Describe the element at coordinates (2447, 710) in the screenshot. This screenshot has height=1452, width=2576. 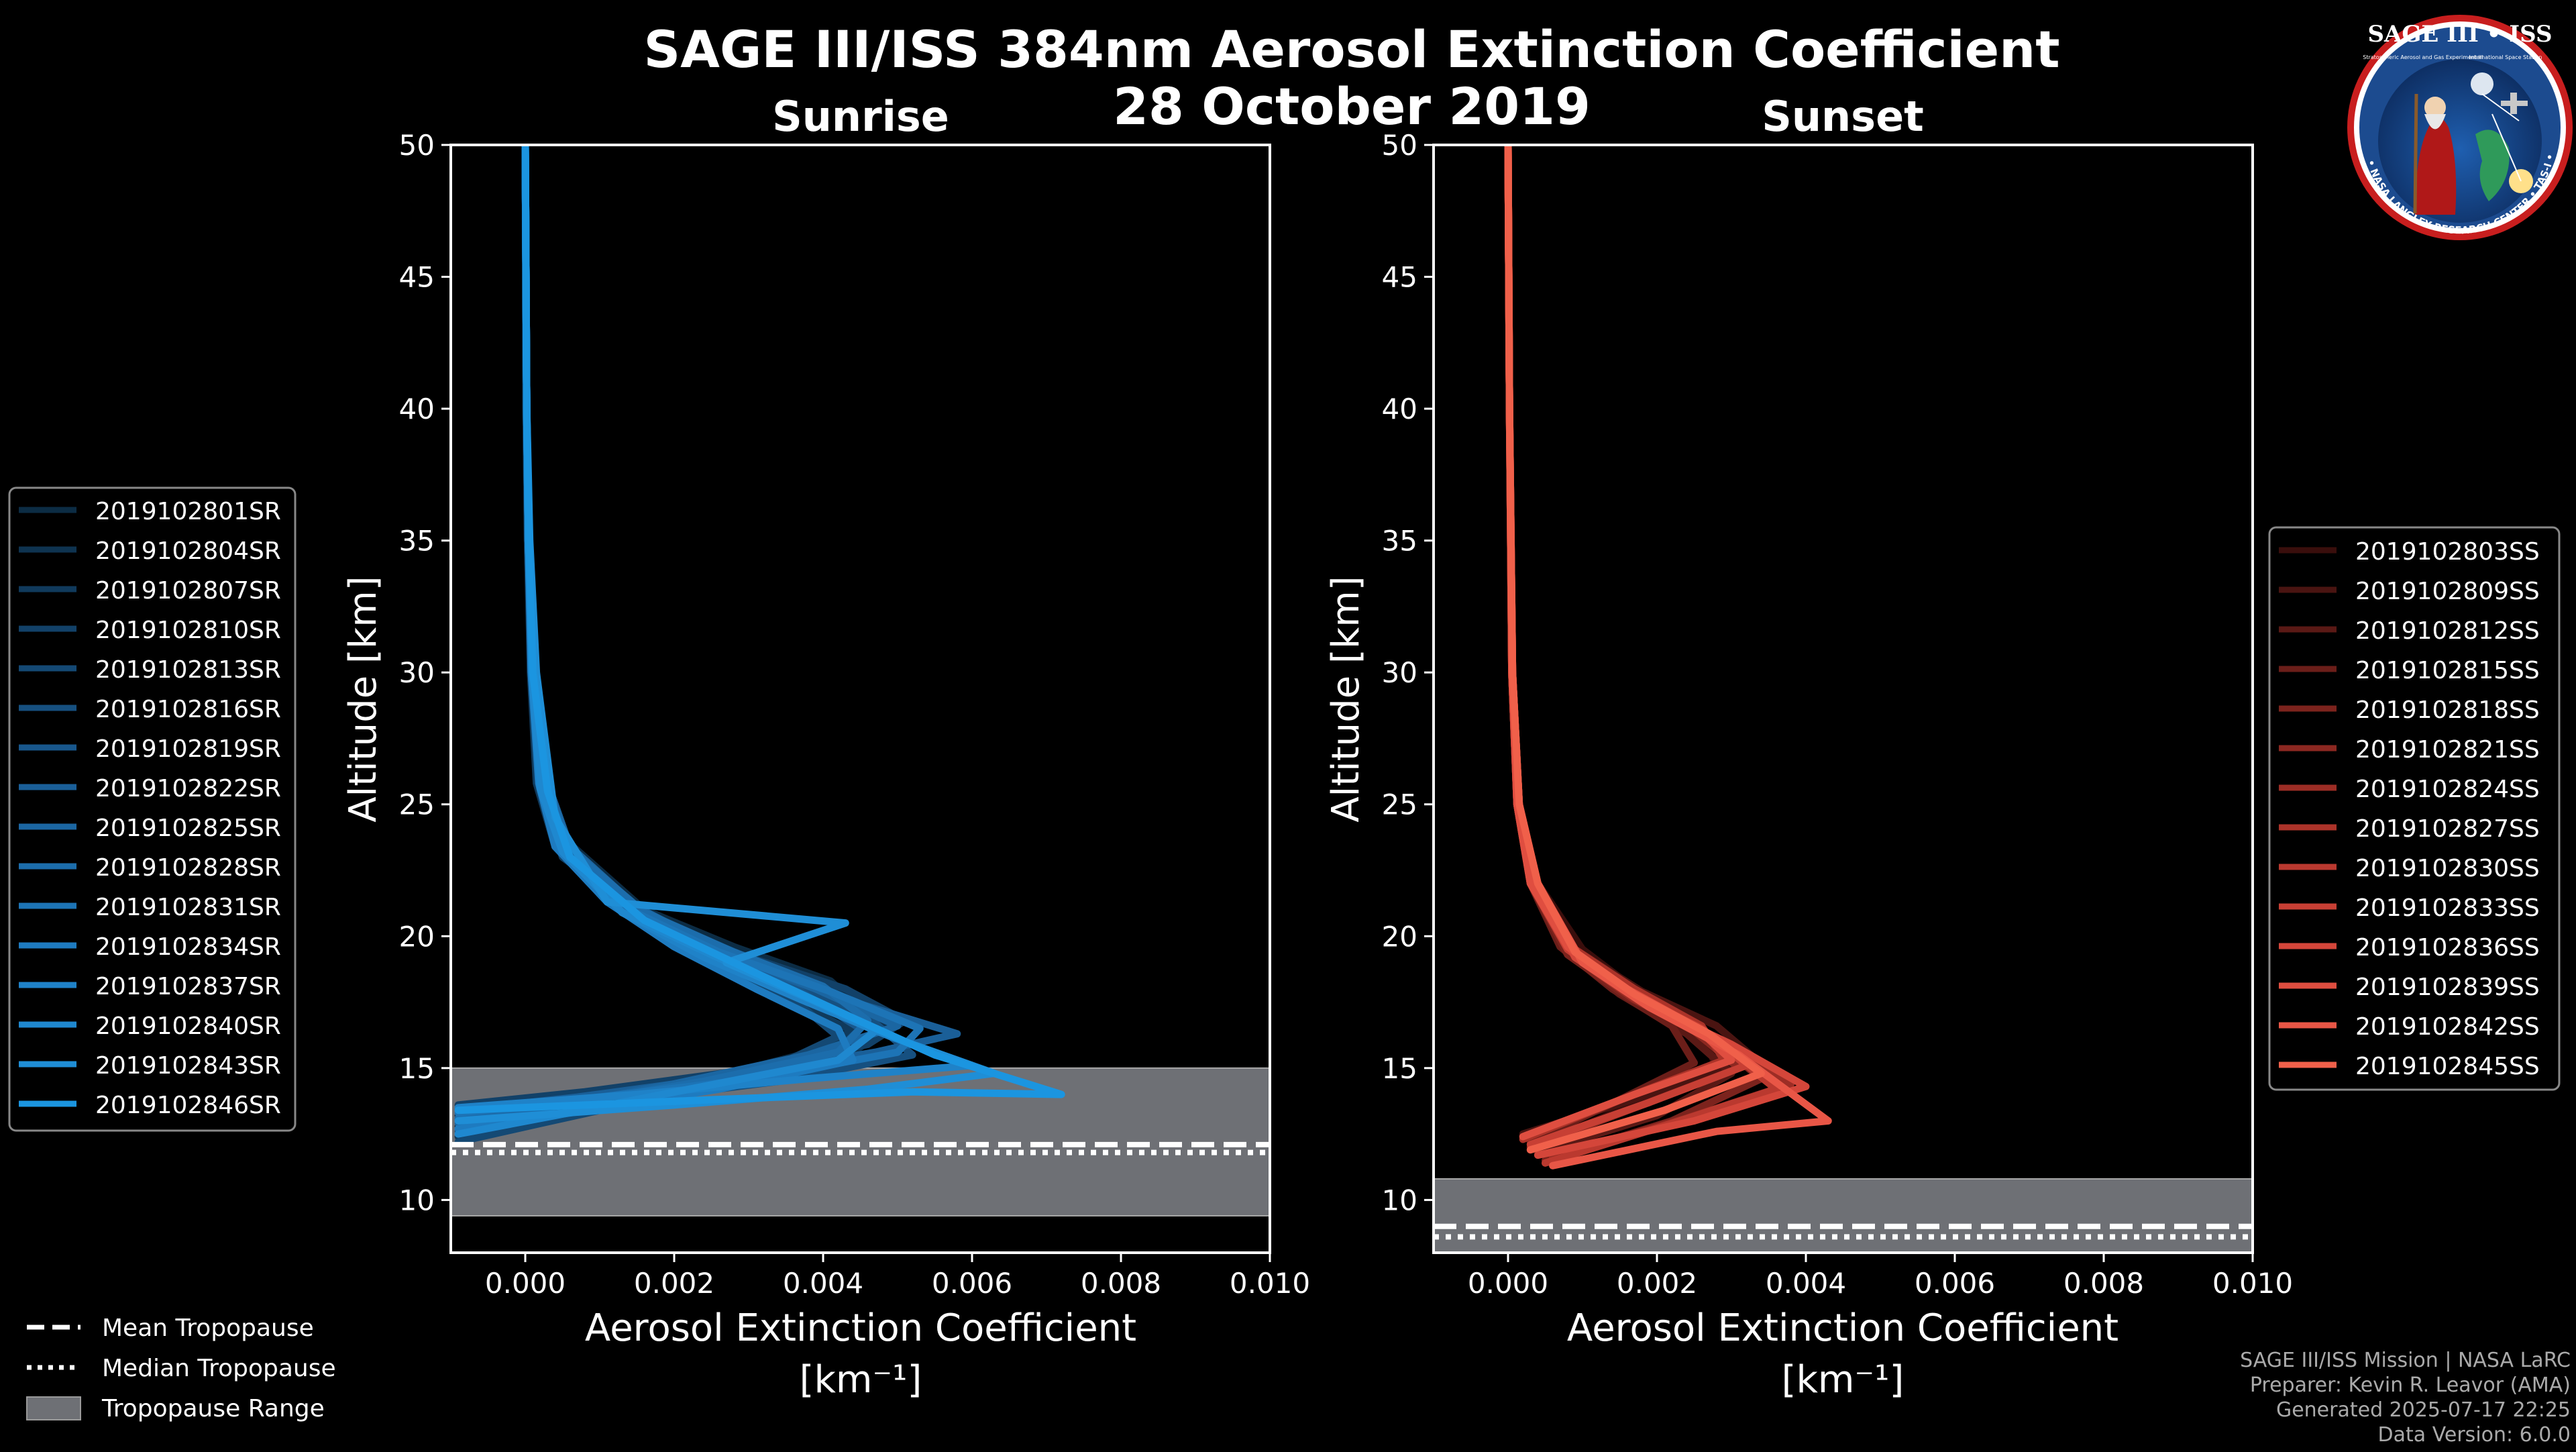
I see `legend-label-2019102818SS: 2019102818SS` at that location.